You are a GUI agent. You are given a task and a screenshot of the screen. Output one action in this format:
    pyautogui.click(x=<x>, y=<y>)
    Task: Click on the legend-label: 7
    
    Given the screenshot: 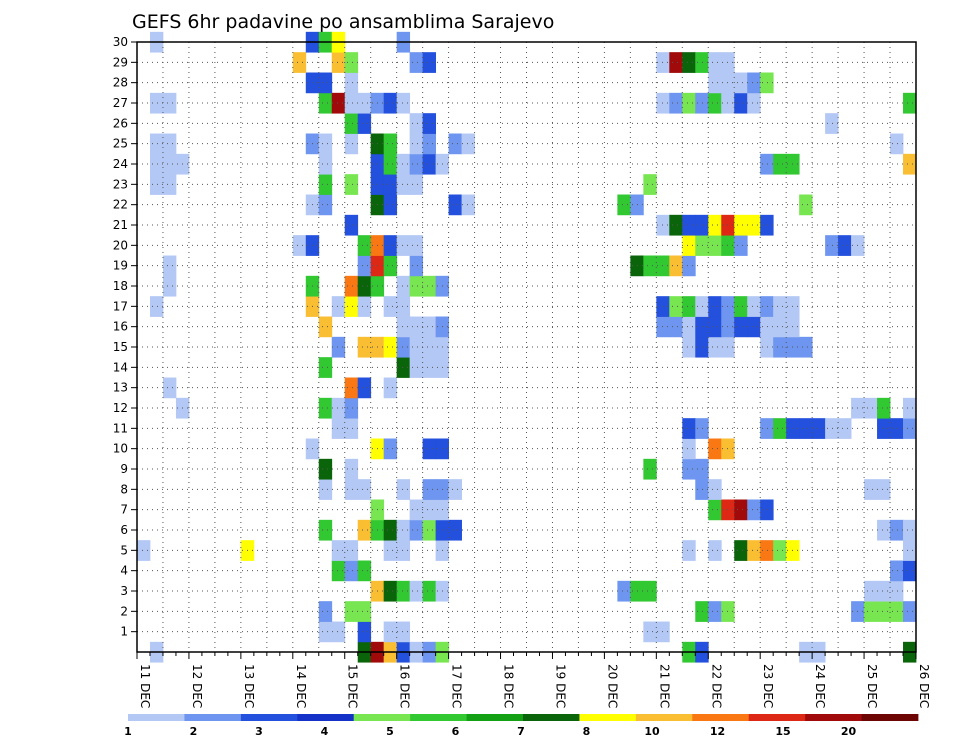 What is the action you would take?
    pyautogui.click(x=521, y=731)
    